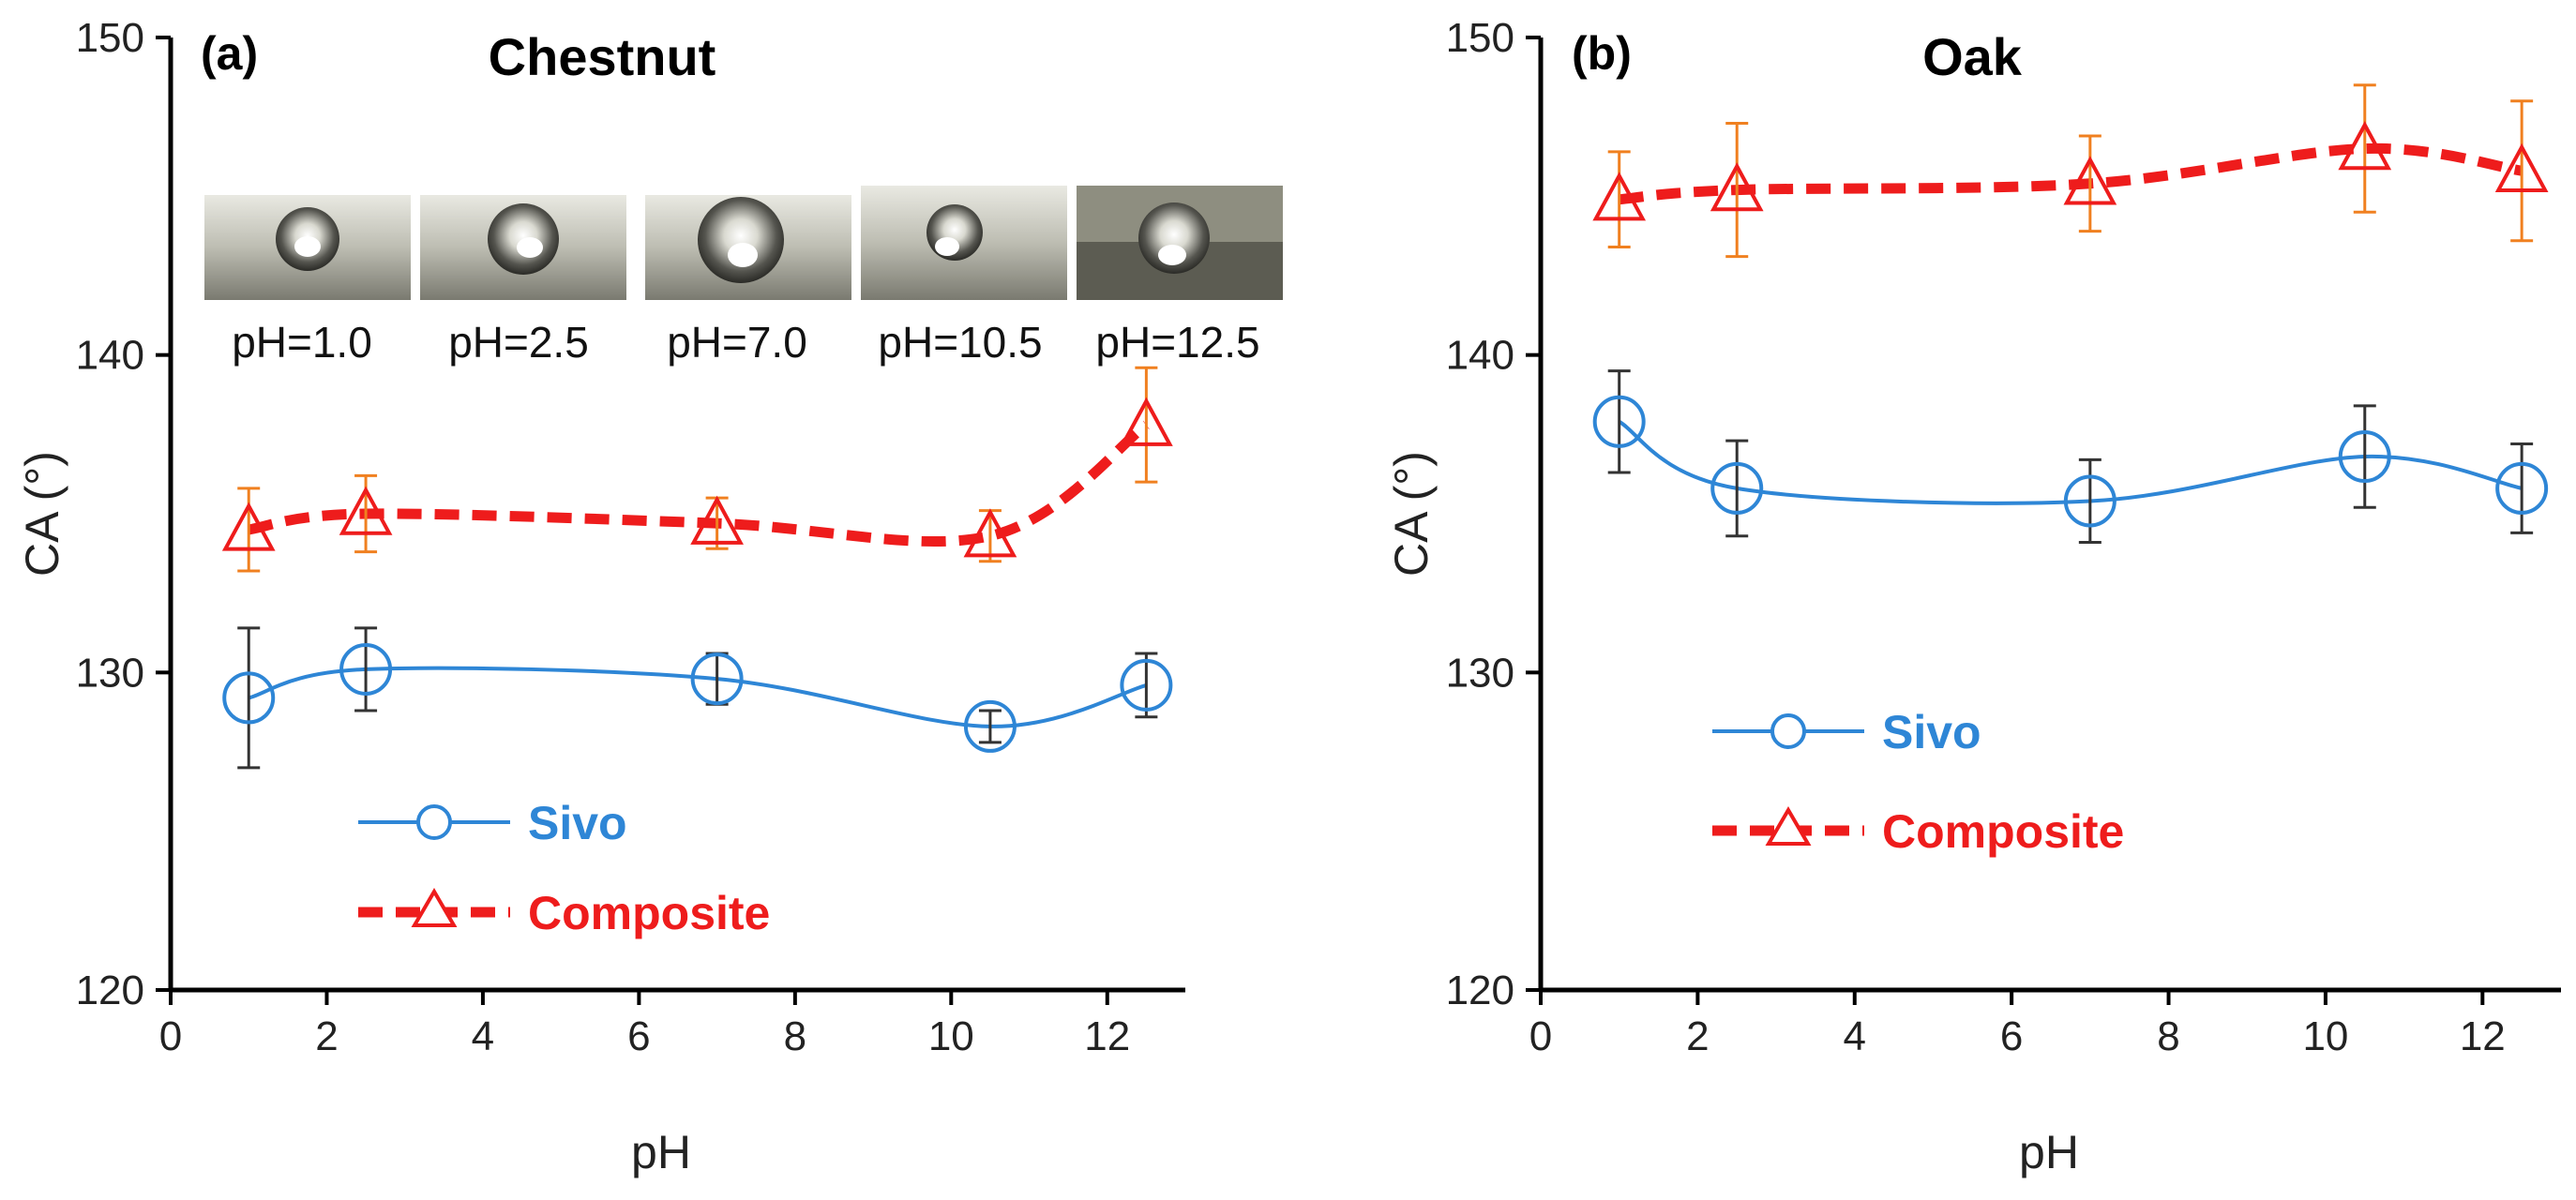  What do you see at coordinates (960, 342) in the screenshot?
I see `inset-label-ph-10-5: pH=10.5` at bounding box center [960, 342].